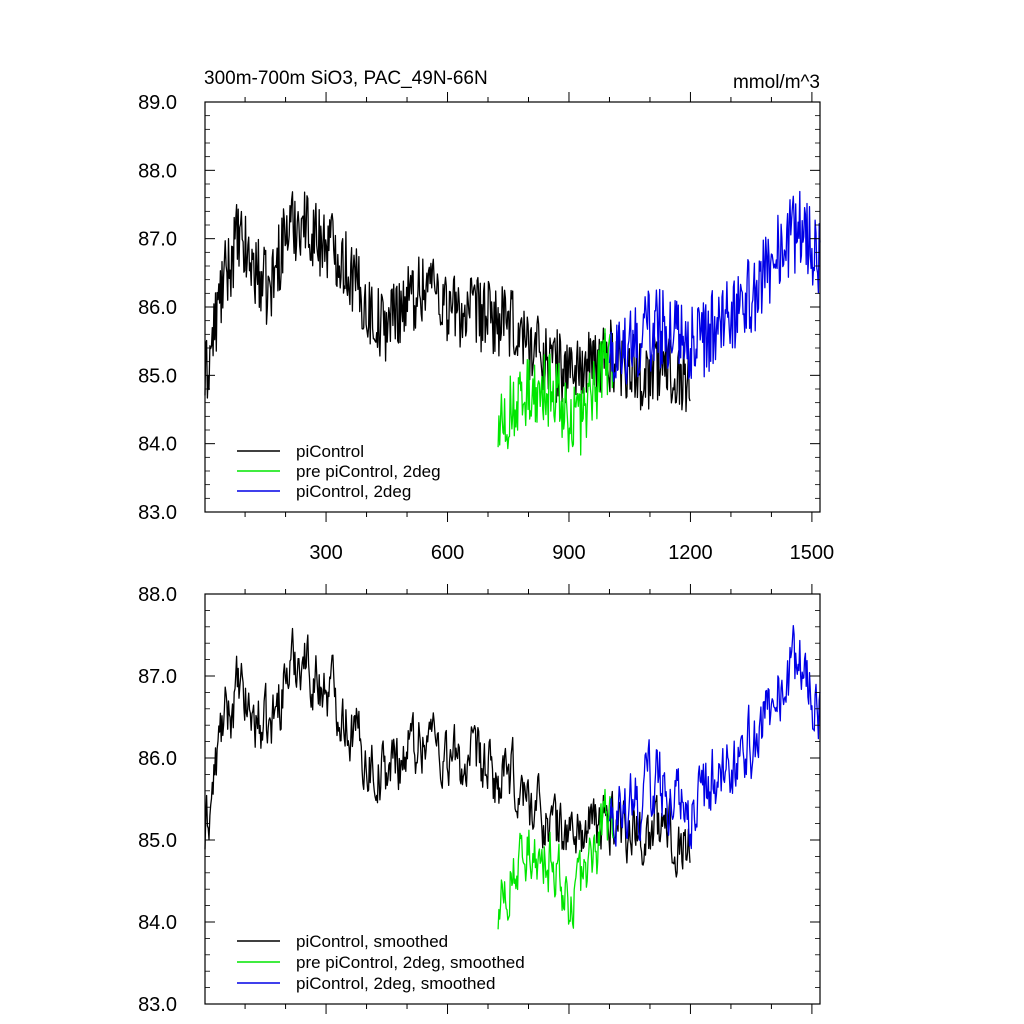 This screenshot has width=1024, height=1024. I want to click on series-line-picontrol, so click(447, 302).